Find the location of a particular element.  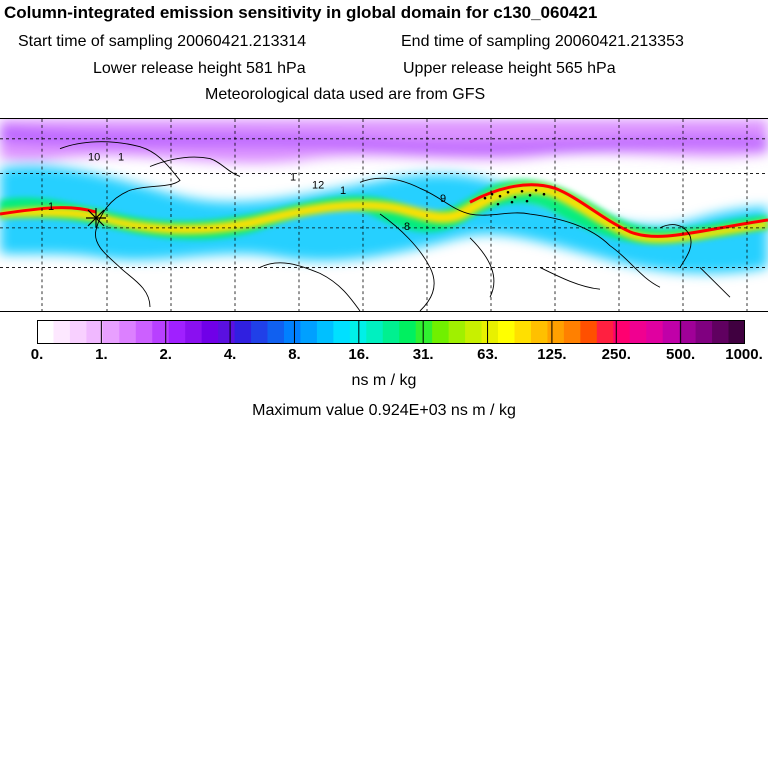

colorbar-tick-label: 4. is located at coordinates (230, 354).